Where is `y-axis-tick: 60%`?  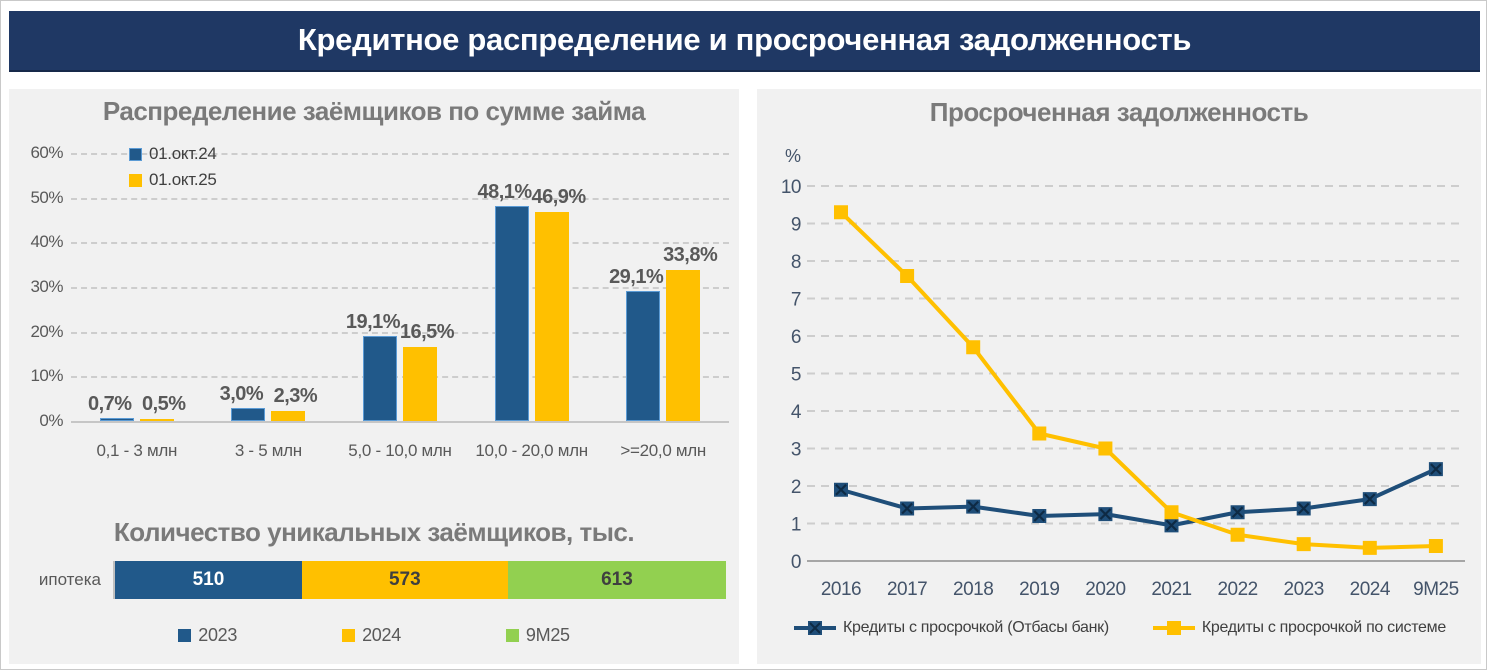
y-axis-tick: 60% is located at coordinates (46, 152).